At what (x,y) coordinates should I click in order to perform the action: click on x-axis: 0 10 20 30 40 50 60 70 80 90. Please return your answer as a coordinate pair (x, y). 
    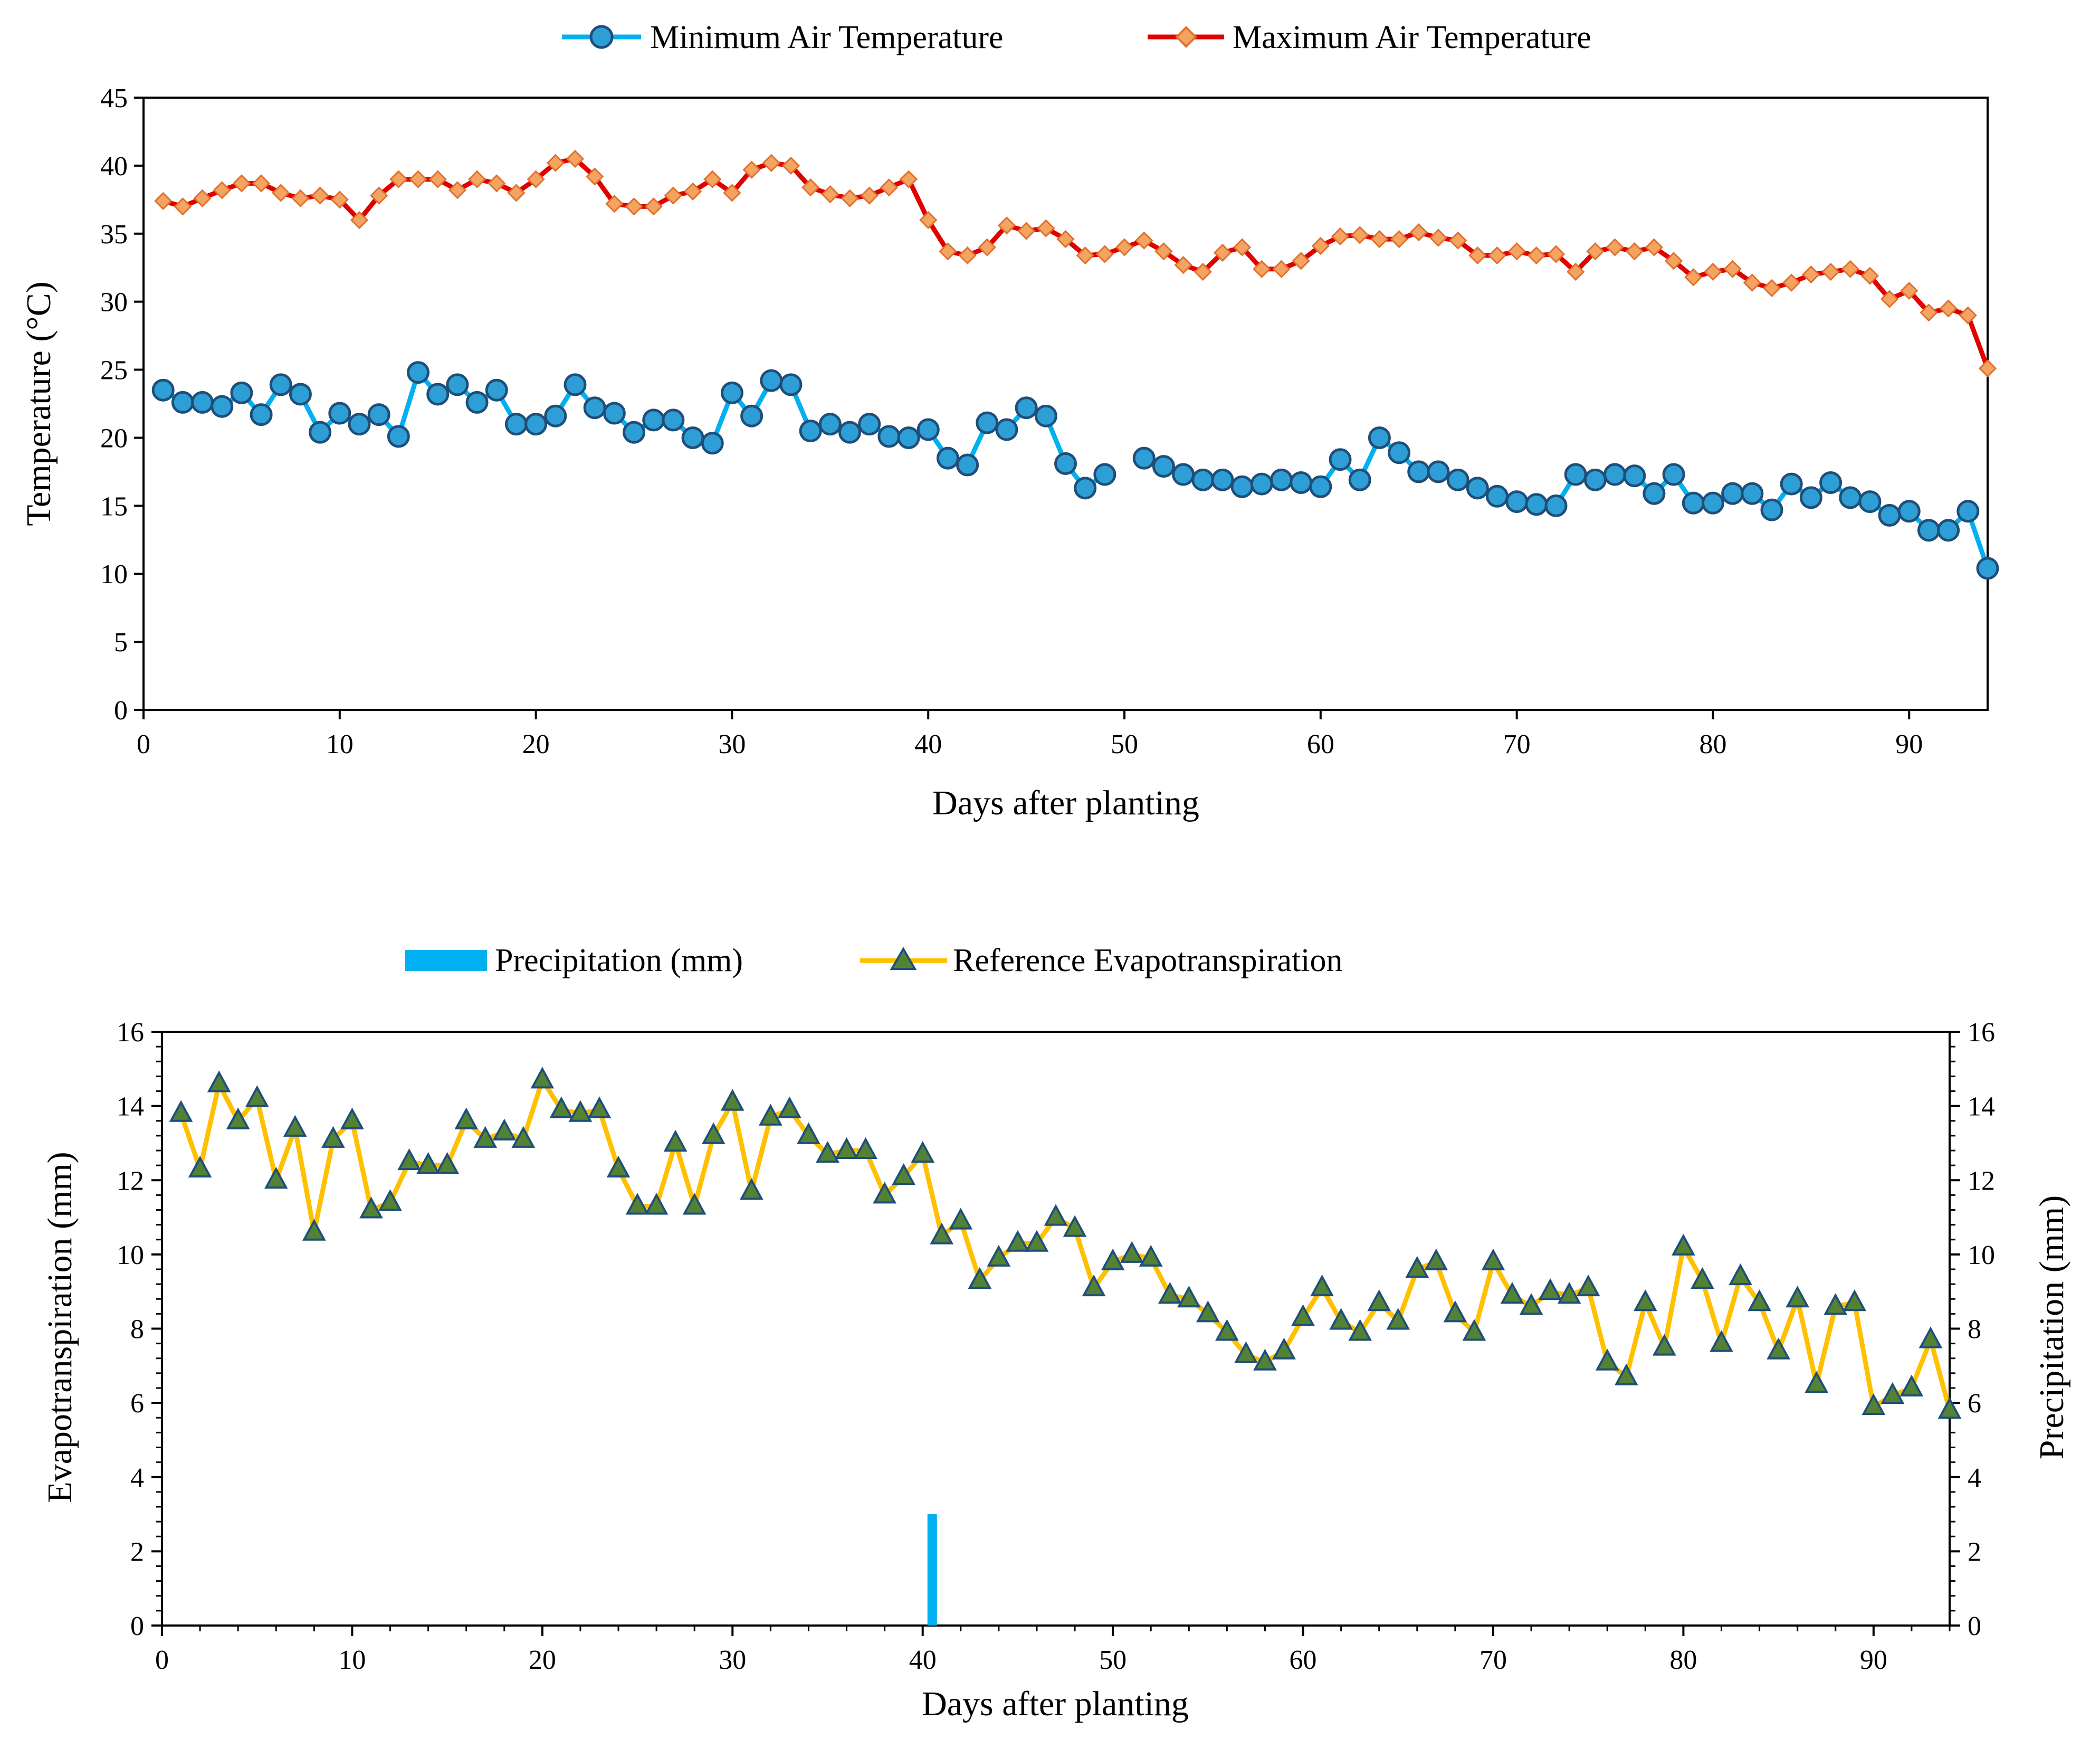
    Looking at the image, I should click on (1030, 734).